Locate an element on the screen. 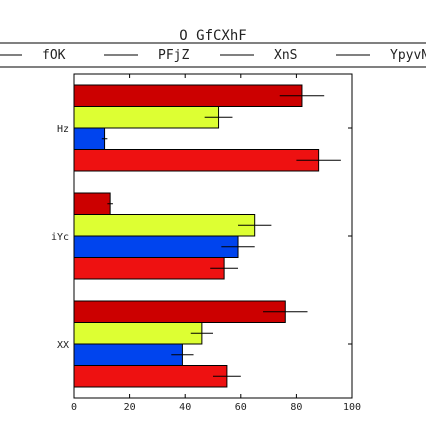 The width and height of the screenshot is (426, 426). x-tick-label: 0 is located at coordinates (74, 407).